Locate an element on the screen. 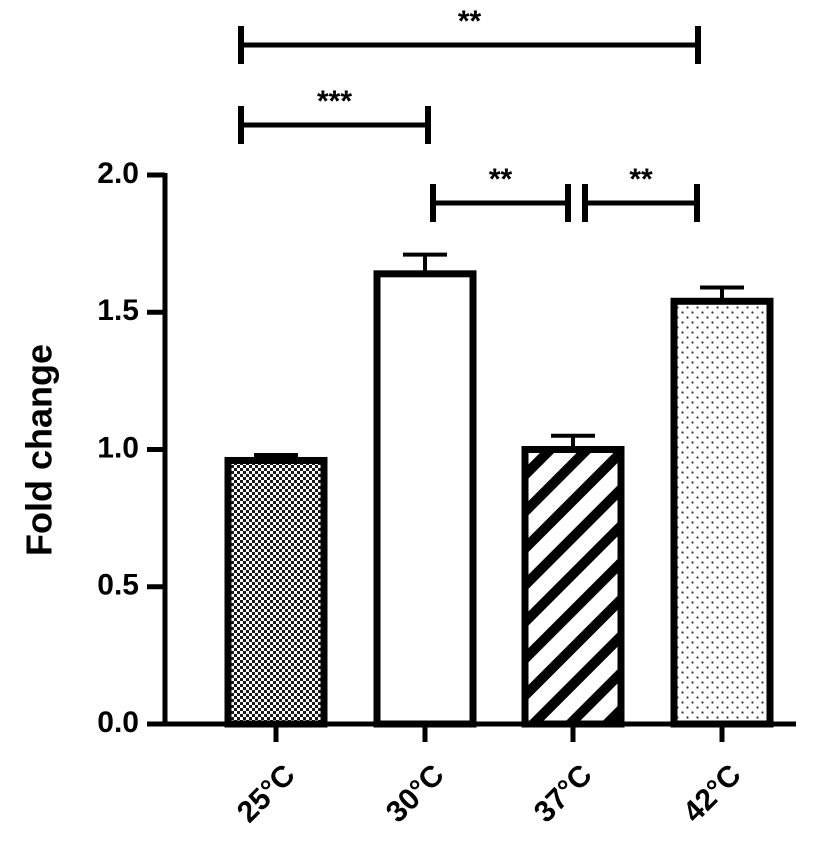 This screenshot has width=839, height=858. y-tick-label: 1.0 is located at coordinates (118, 447).